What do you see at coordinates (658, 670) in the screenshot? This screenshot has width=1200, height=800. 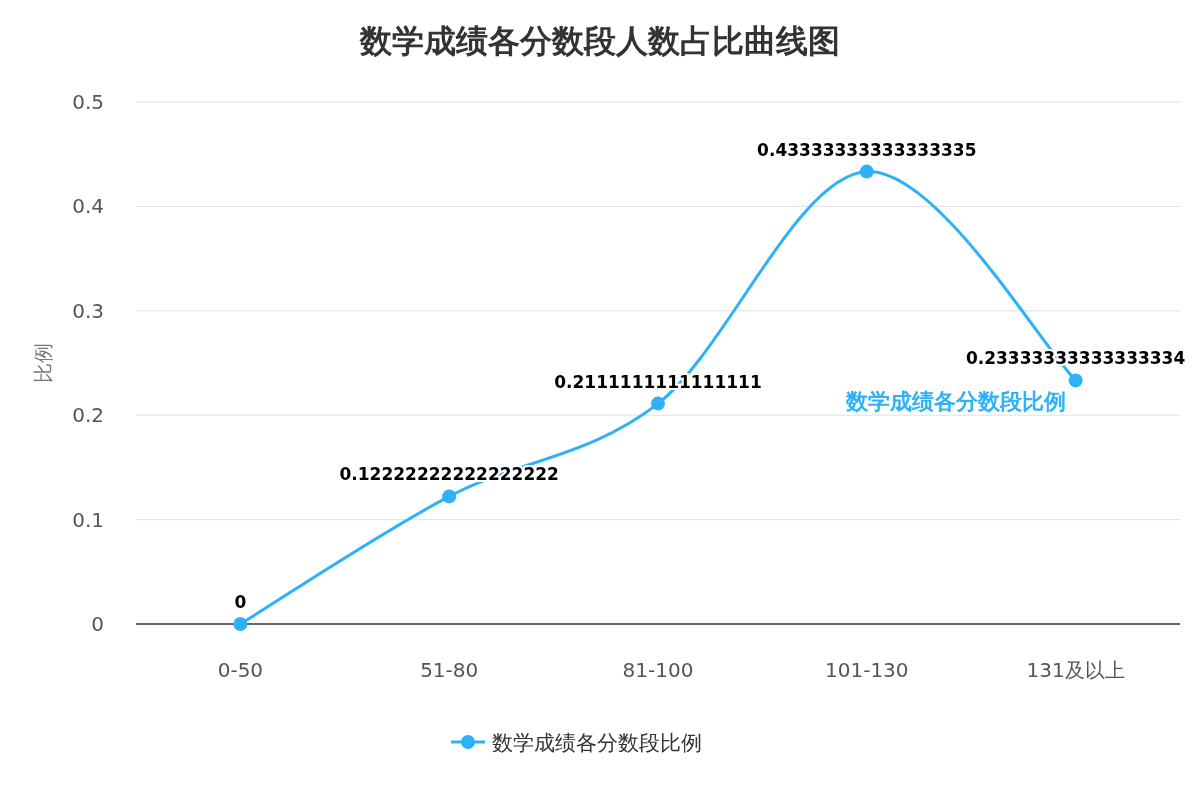 I see `x-tick-label: 81-100` at bounding box center [658, 670].